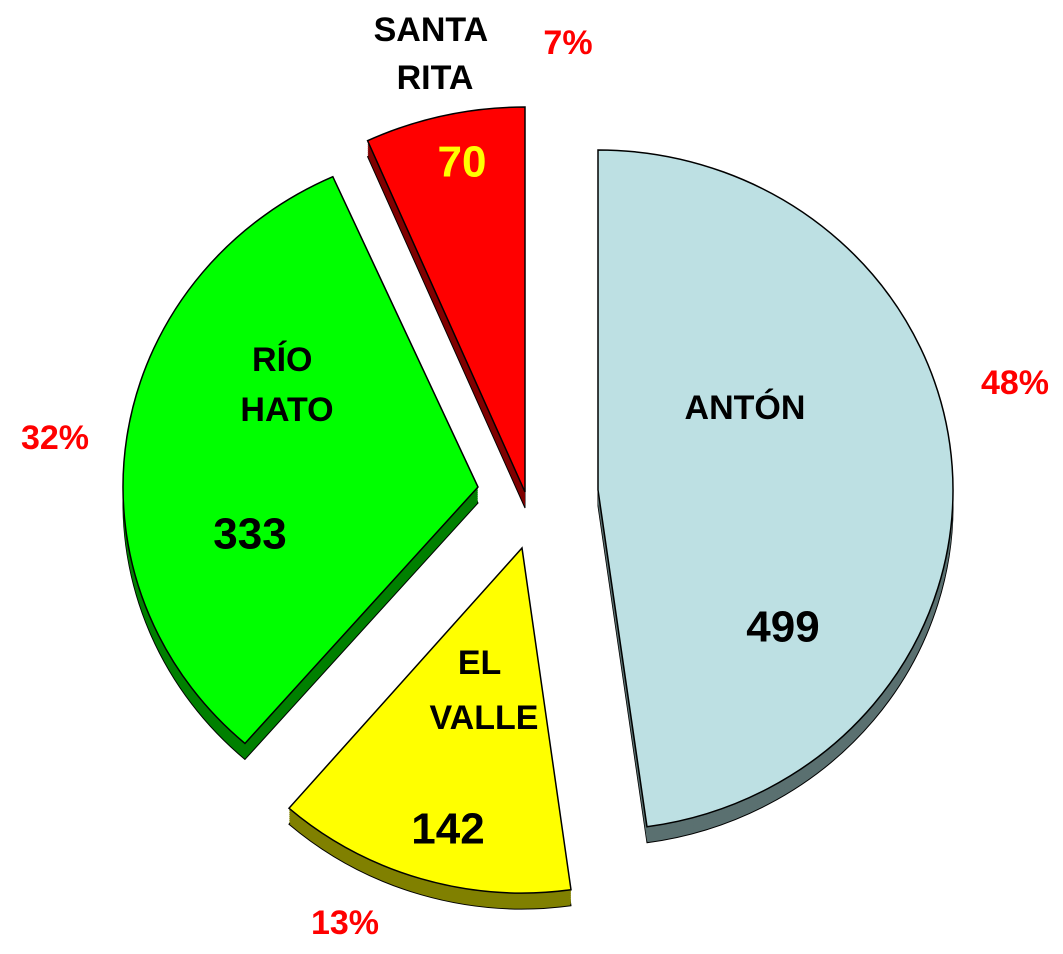  What do you see at coordinates (782, 627) in the screenshot?
I see `value-label: 499` at bounding box center [782, 627].